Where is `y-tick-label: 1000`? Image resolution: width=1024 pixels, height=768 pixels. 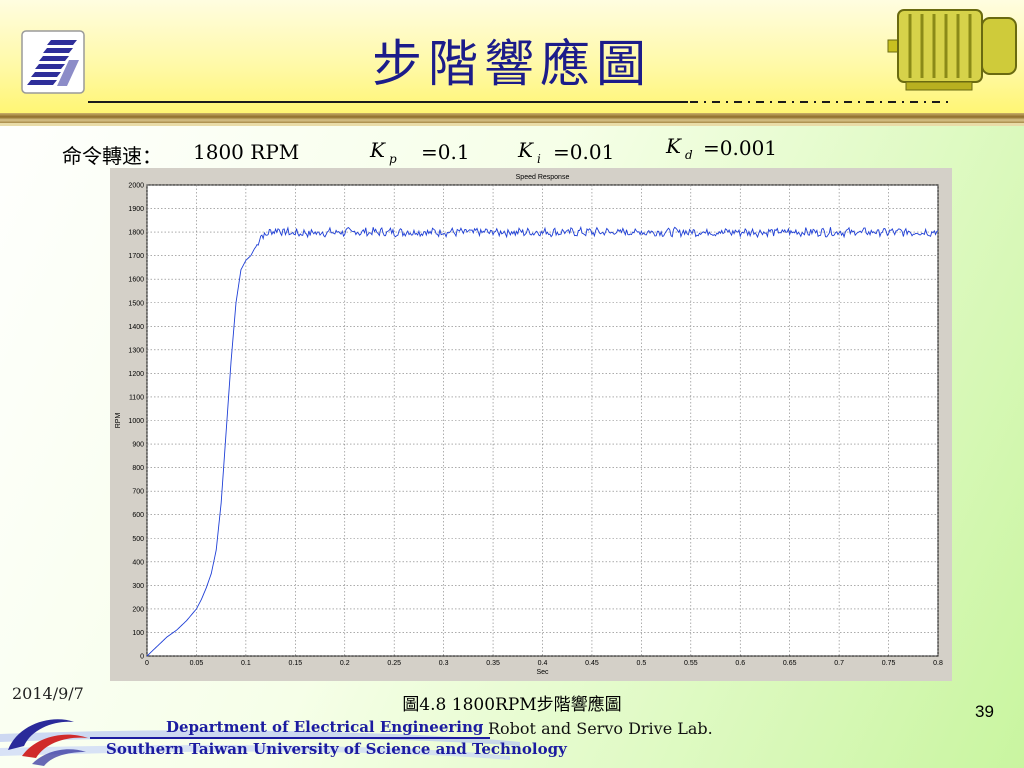
y-tick-label: 1000 is located at coordinates (136, 421).